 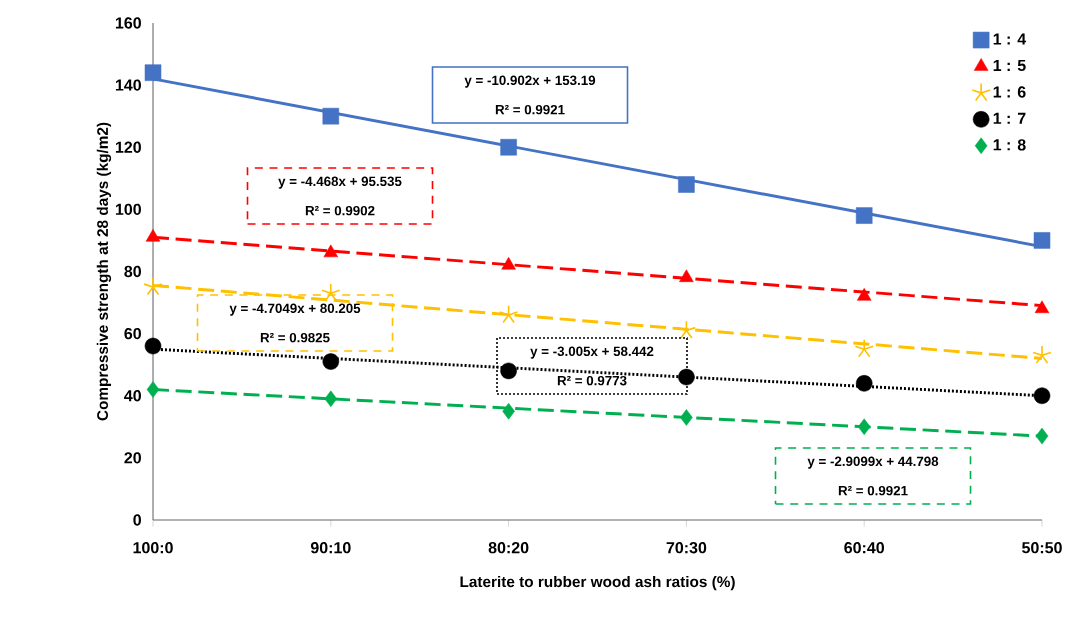 What do you see at coordinates (295, 309) in the screenshot?
I see `annotation: y = -4.7049x + 80.205` at bounding box center [295, 309].